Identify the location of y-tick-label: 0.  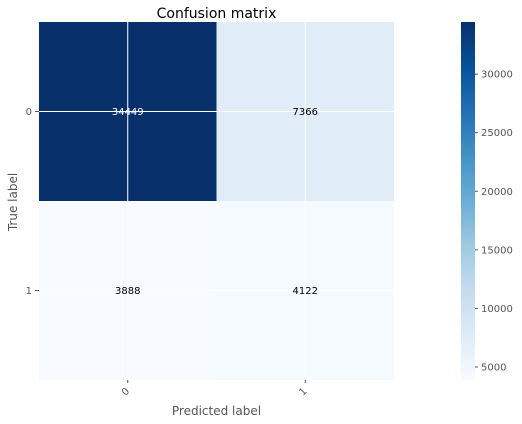
(29, 112).